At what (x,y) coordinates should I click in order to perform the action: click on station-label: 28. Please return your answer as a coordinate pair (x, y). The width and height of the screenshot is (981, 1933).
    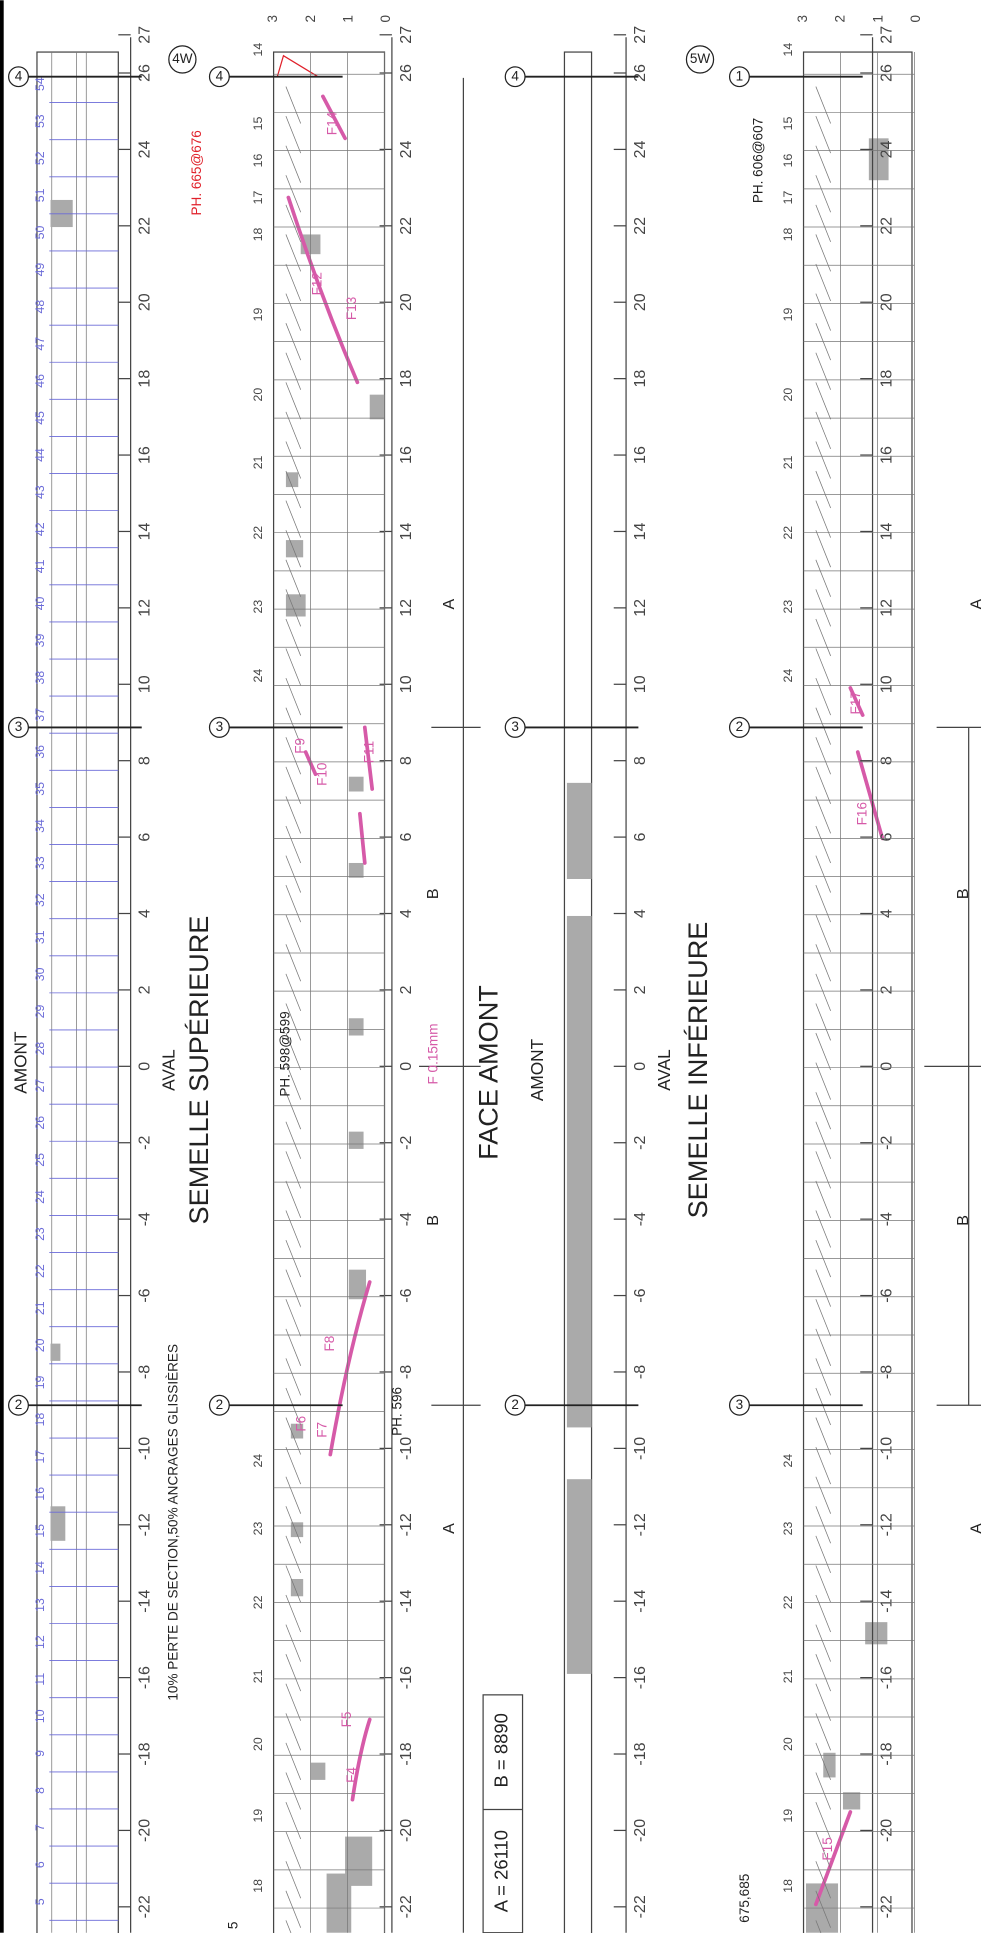
    Looking at the image, I should click on (40, 1049).